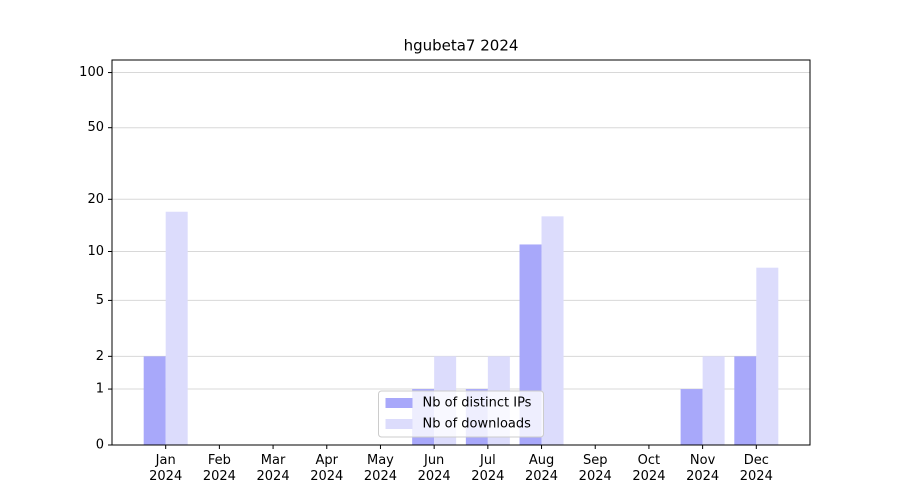 The height and width of the screenshot is (500, 900). Describe the element at coordinates (477, 424) in the screenshot. I see `legend-label: Nb of downloads` at that location.